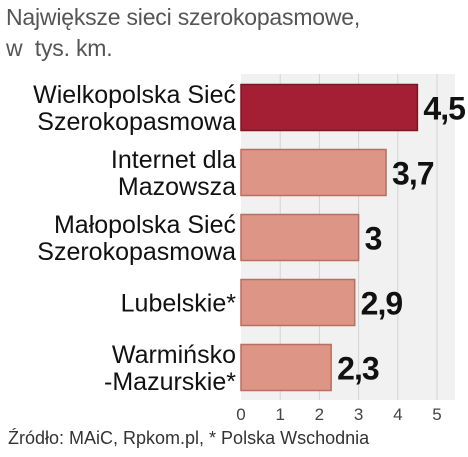 The height and width of the screenshot is (457, 468). Describe the element at coordinates (436, 414) in the screenshot. I see `x-tick-label: 5` at that location.